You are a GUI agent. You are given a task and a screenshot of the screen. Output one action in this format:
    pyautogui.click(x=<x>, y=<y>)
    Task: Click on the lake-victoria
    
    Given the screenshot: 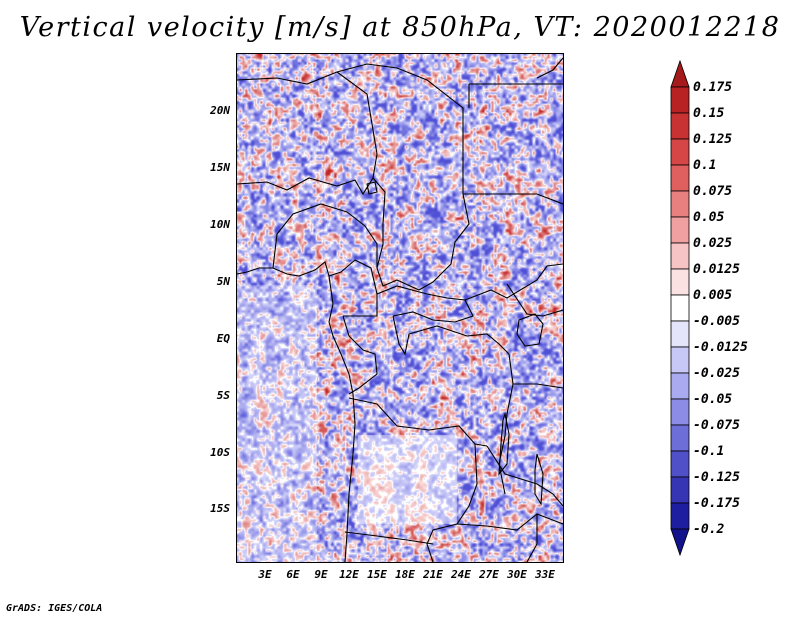 What is the action you would take?
    pyautogui.click(x=530, y=330)
    